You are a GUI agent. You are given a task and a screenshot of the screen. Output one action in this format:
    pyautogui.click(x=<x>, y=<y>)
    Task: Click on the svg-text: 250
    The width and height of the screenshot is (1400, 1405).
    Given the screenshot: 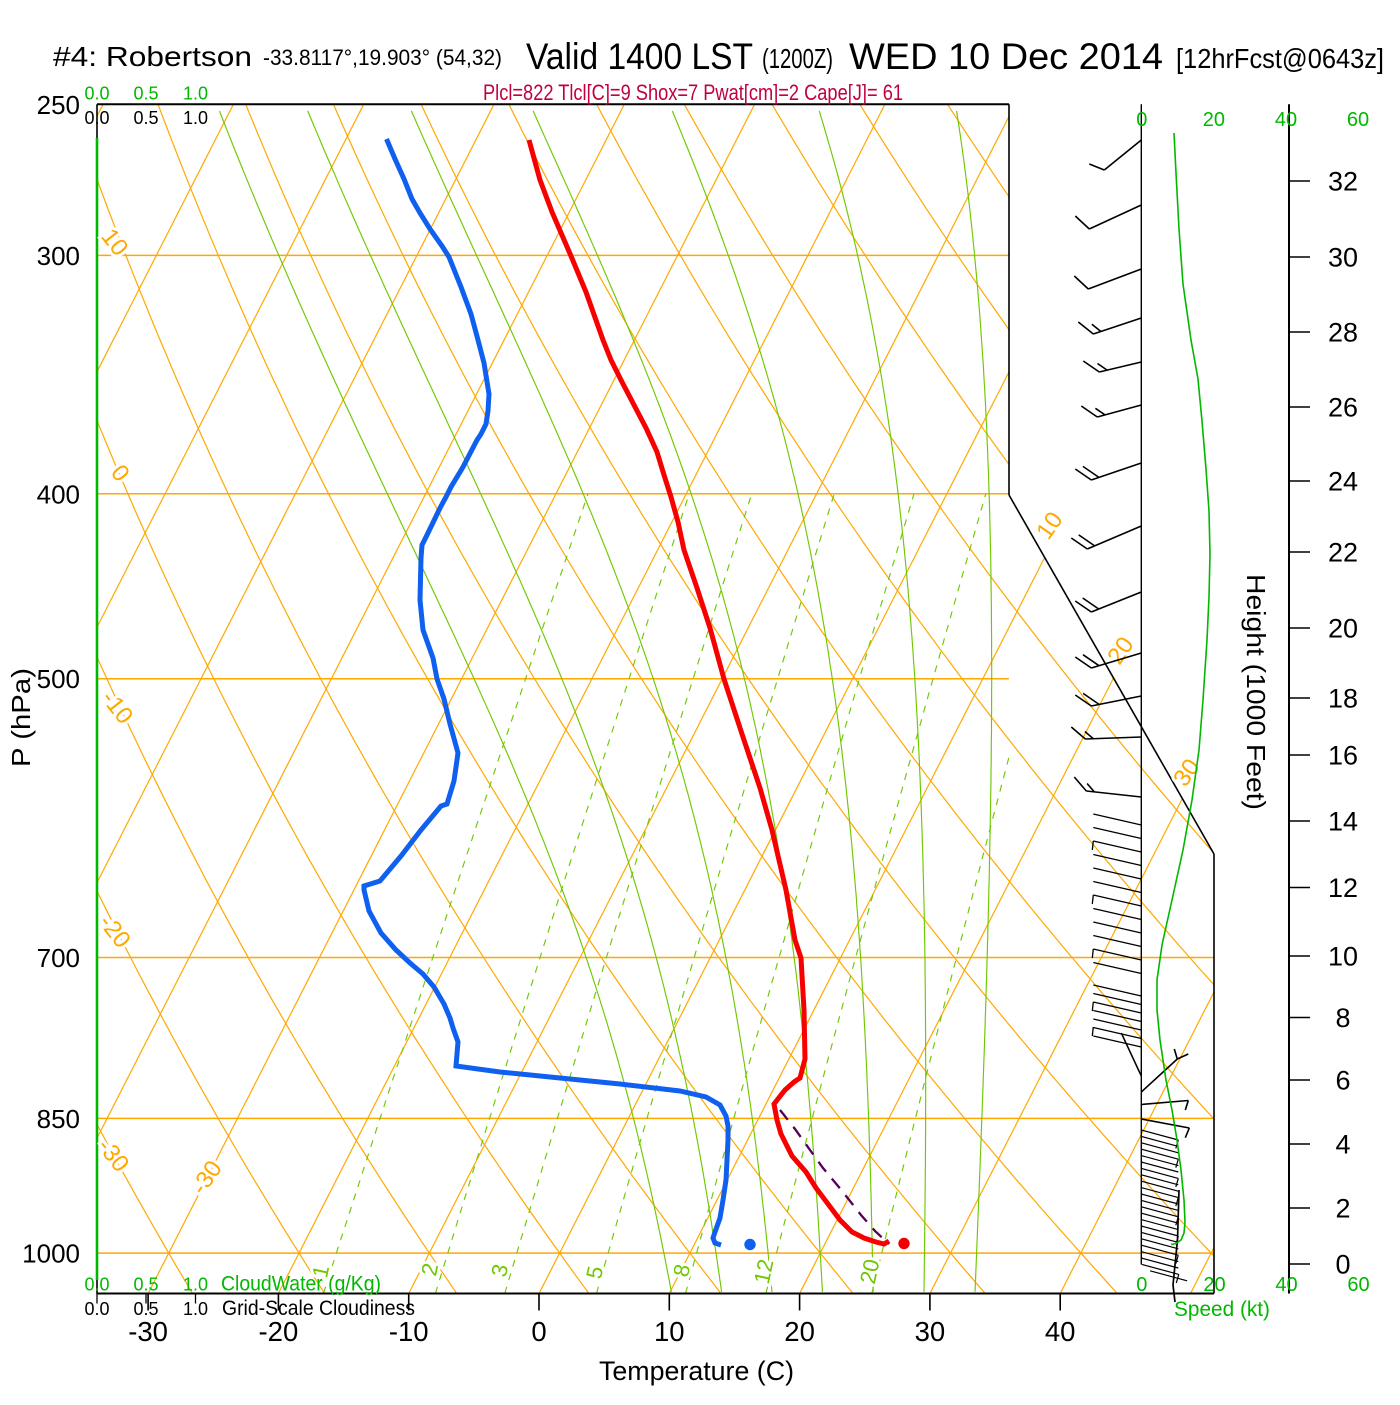 What is the action you would take?
    pyautogui.click(x=58, y=105)
    